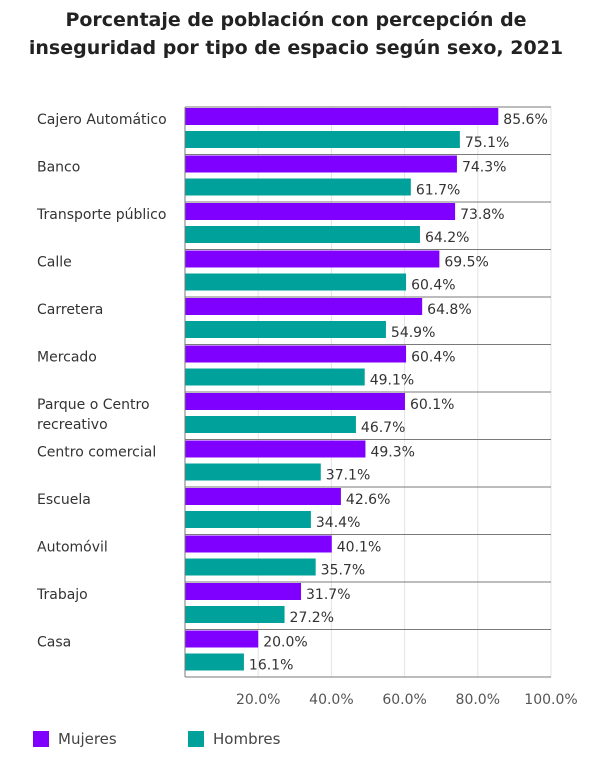 This screenshot has width=592, height=765. I want to click on legend-label-mujeres: Mujeres, so click(87, 739).